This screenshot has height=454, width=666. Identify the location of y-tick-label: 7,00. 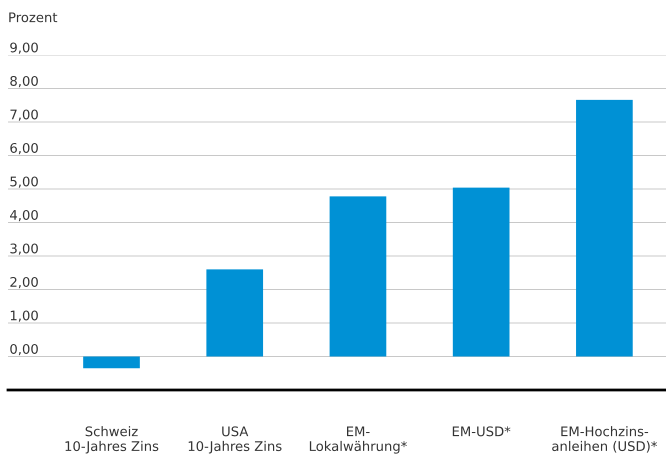
(24, 115).